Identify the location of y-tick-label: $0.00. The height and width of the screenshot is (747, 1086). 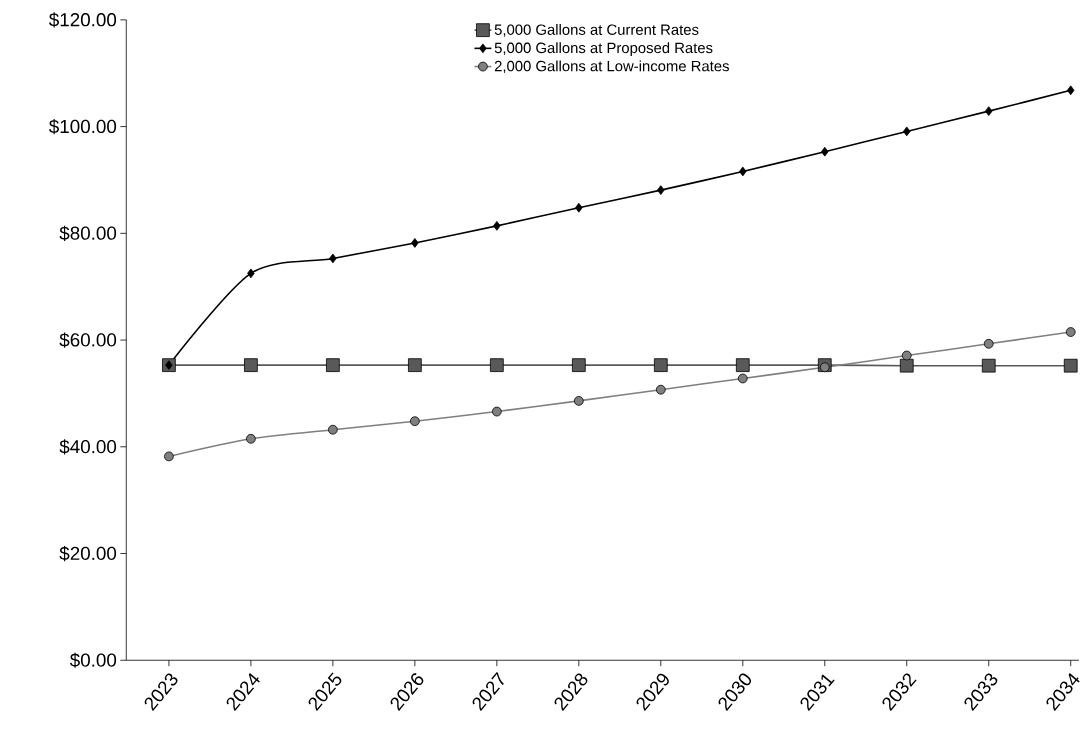
(93, 660).